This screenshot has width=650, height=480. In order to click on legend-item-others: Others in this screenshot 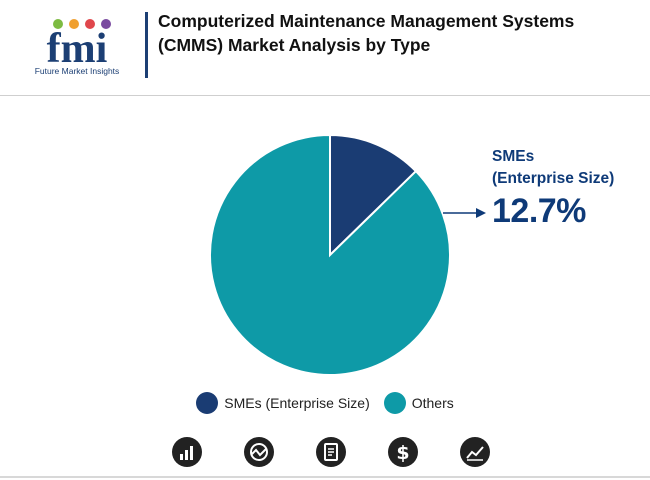, I will do `click(418, 403)`.